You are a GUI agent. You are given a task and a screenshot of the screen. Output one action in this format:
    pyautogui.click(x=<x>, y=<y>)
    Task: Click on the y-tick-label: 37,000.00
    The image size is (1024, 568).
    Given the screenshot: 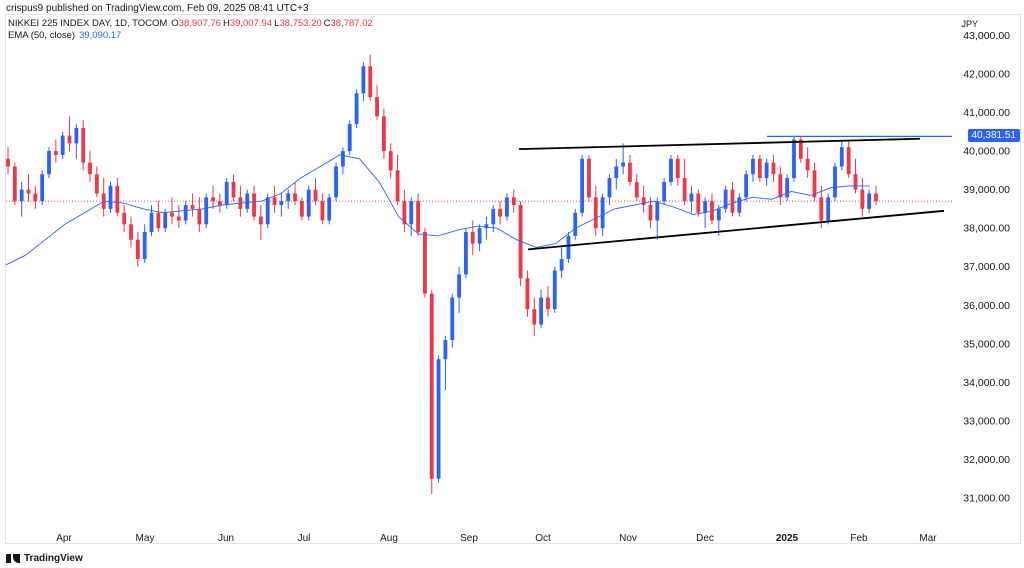 What is the action you would take?
    pyautogui.click(x=986, y=267)
    